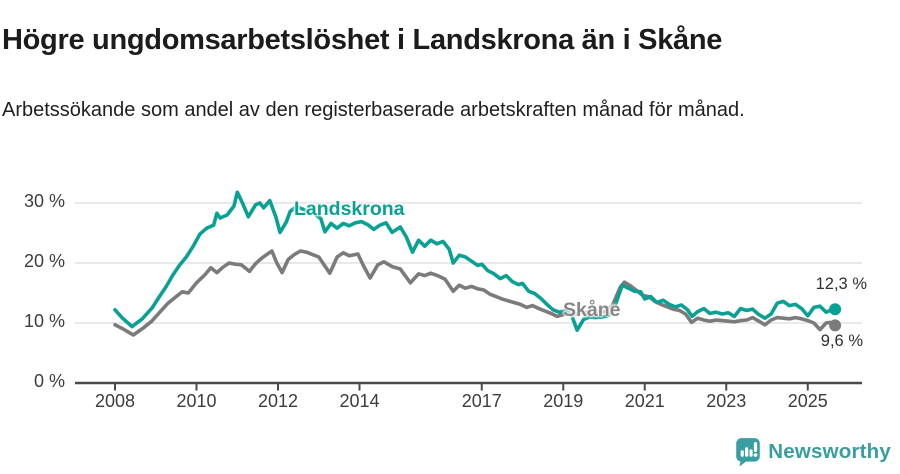  What do you see at coordinates (748, 452) in the screenshot?
I see `newsworthy-logo-icon` at bounding box center [748, 452].